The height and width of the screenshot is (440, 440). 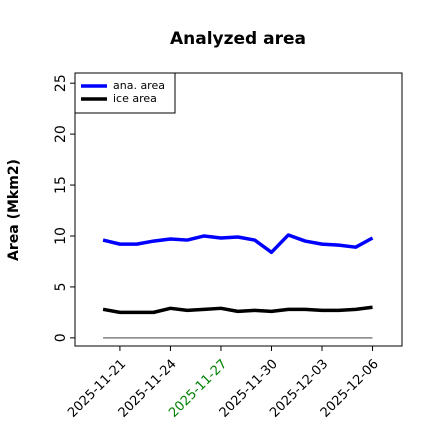 What do you see at coordinates (61, 337) in the screenshot?
I see `y-tick-label: 0` at bounding box center [61, 337].